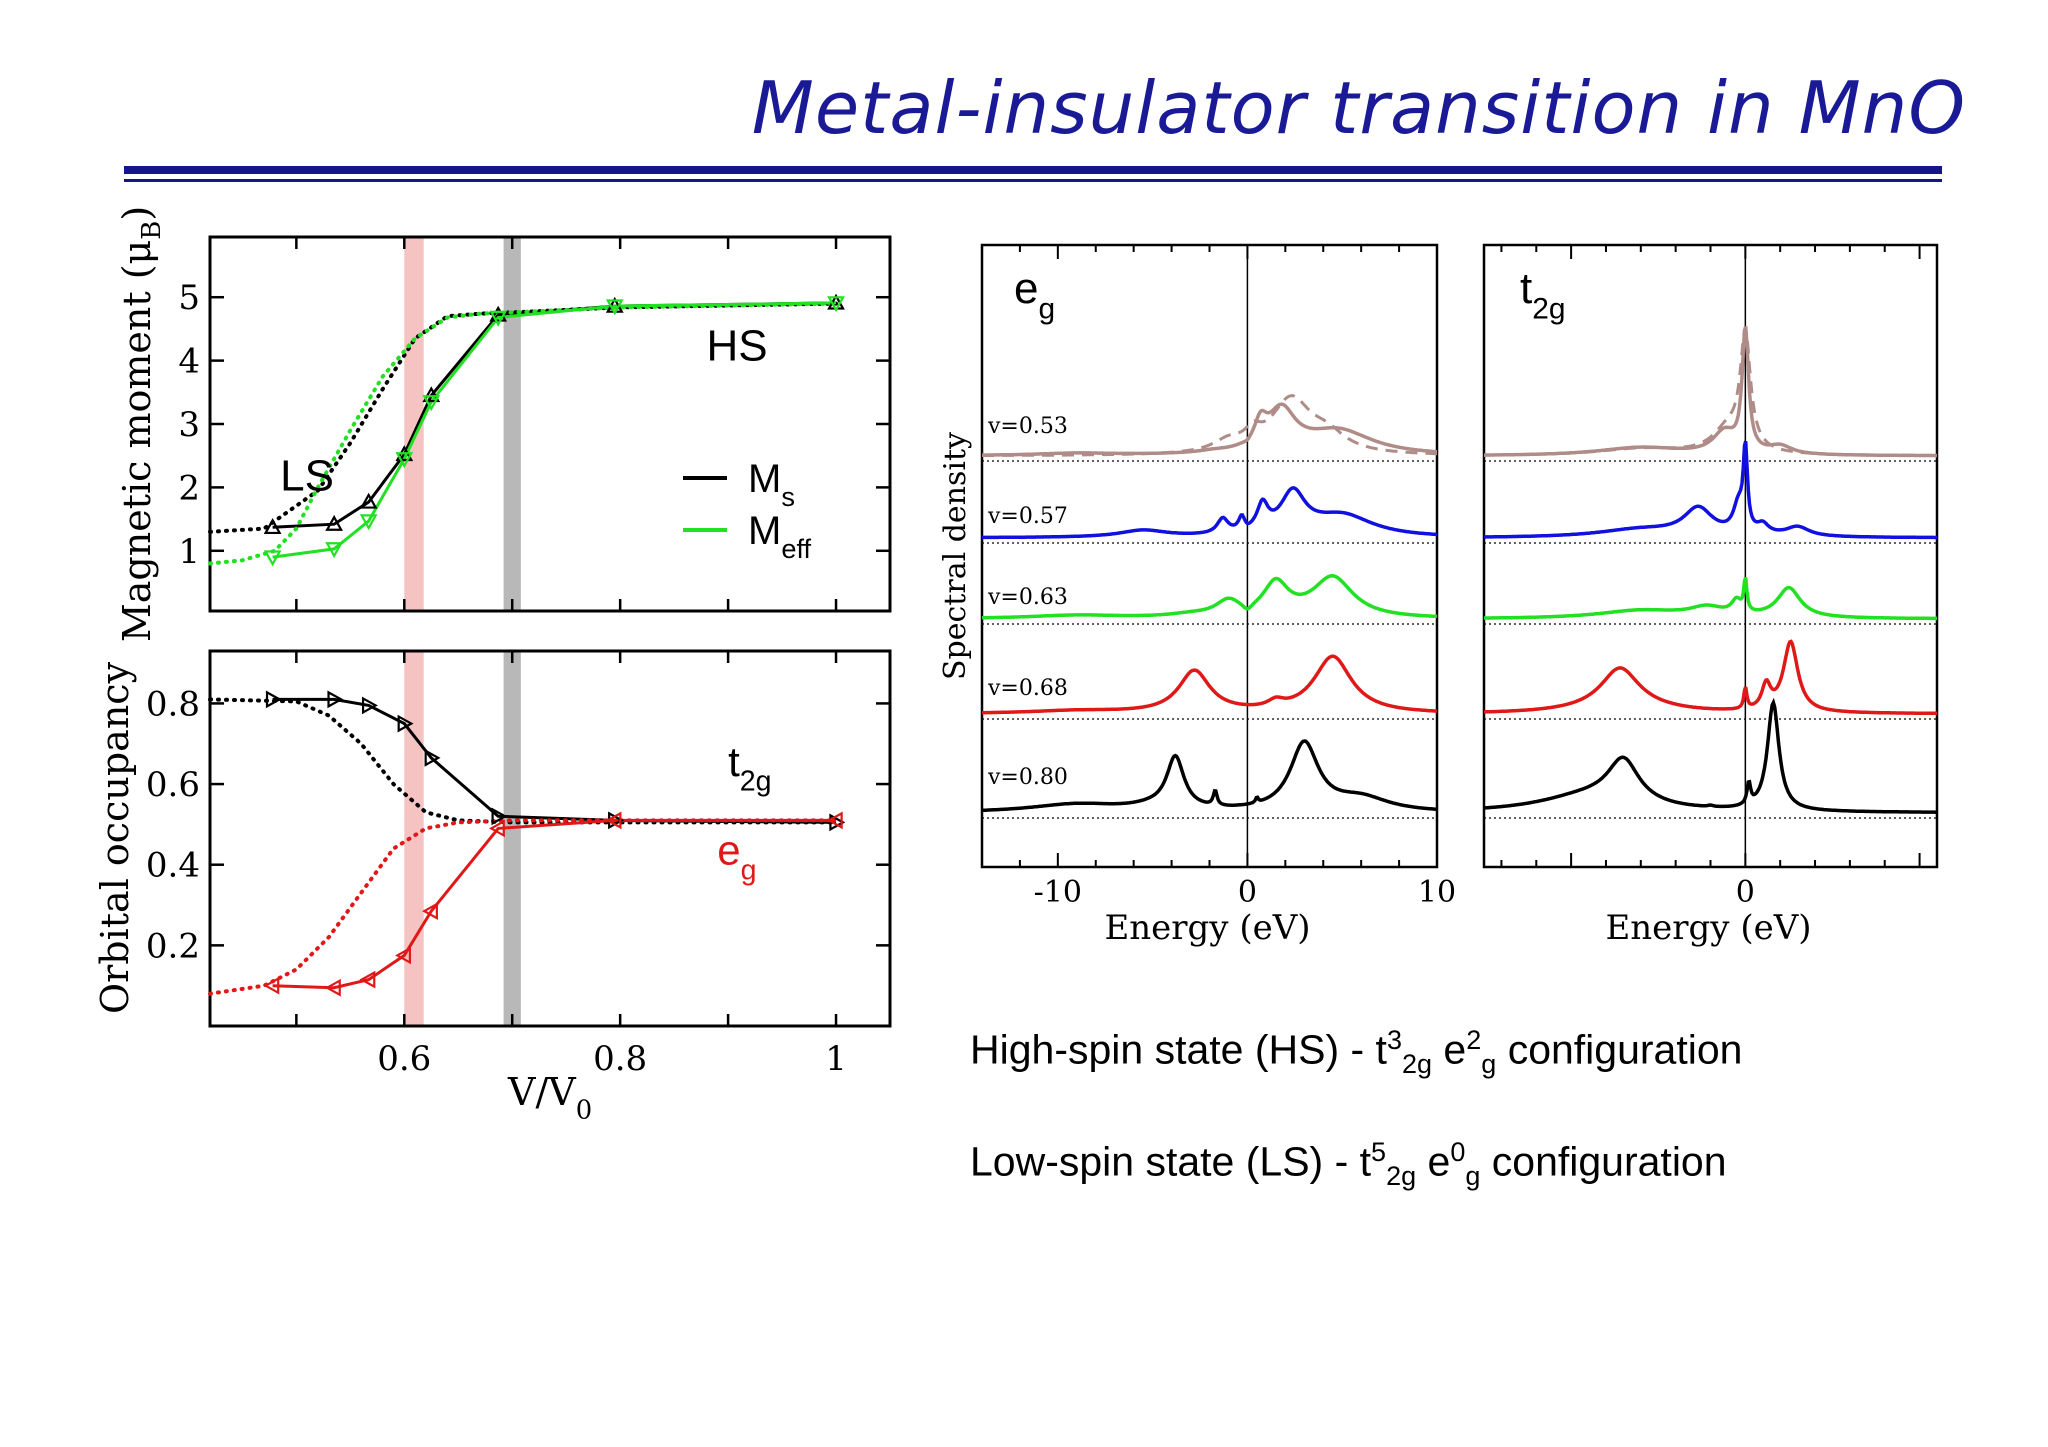  Describe the element at coordinates (1745, 892) in the screenshot. I see `t2g-xtick-label: 0` at that location.